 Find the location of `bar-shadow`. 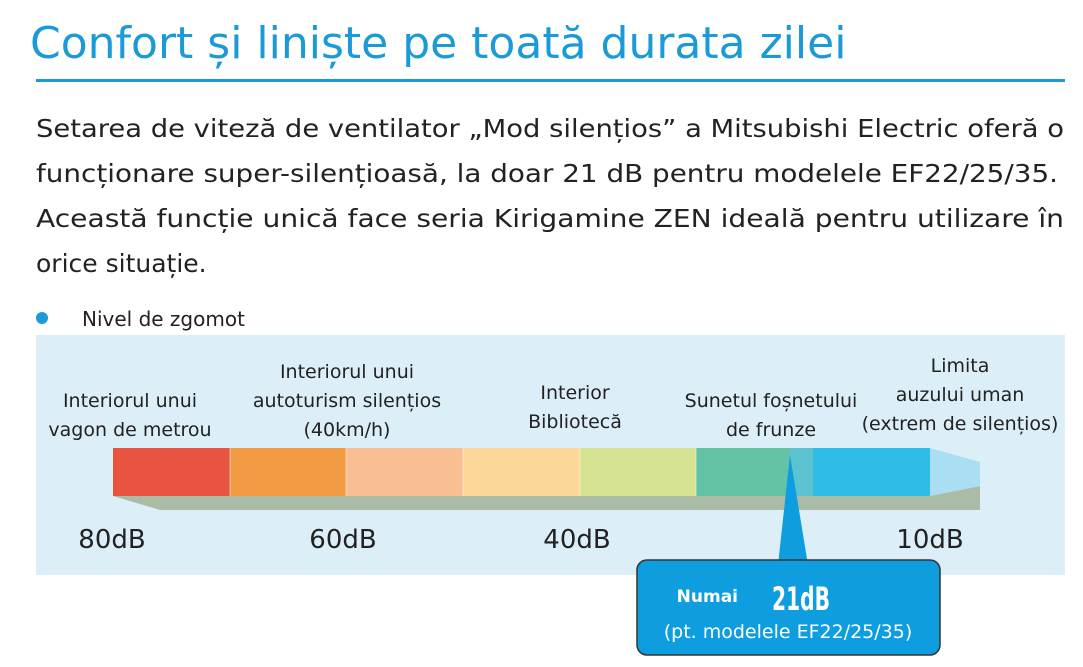

bar-shadow is located at coordinates (546, 498).